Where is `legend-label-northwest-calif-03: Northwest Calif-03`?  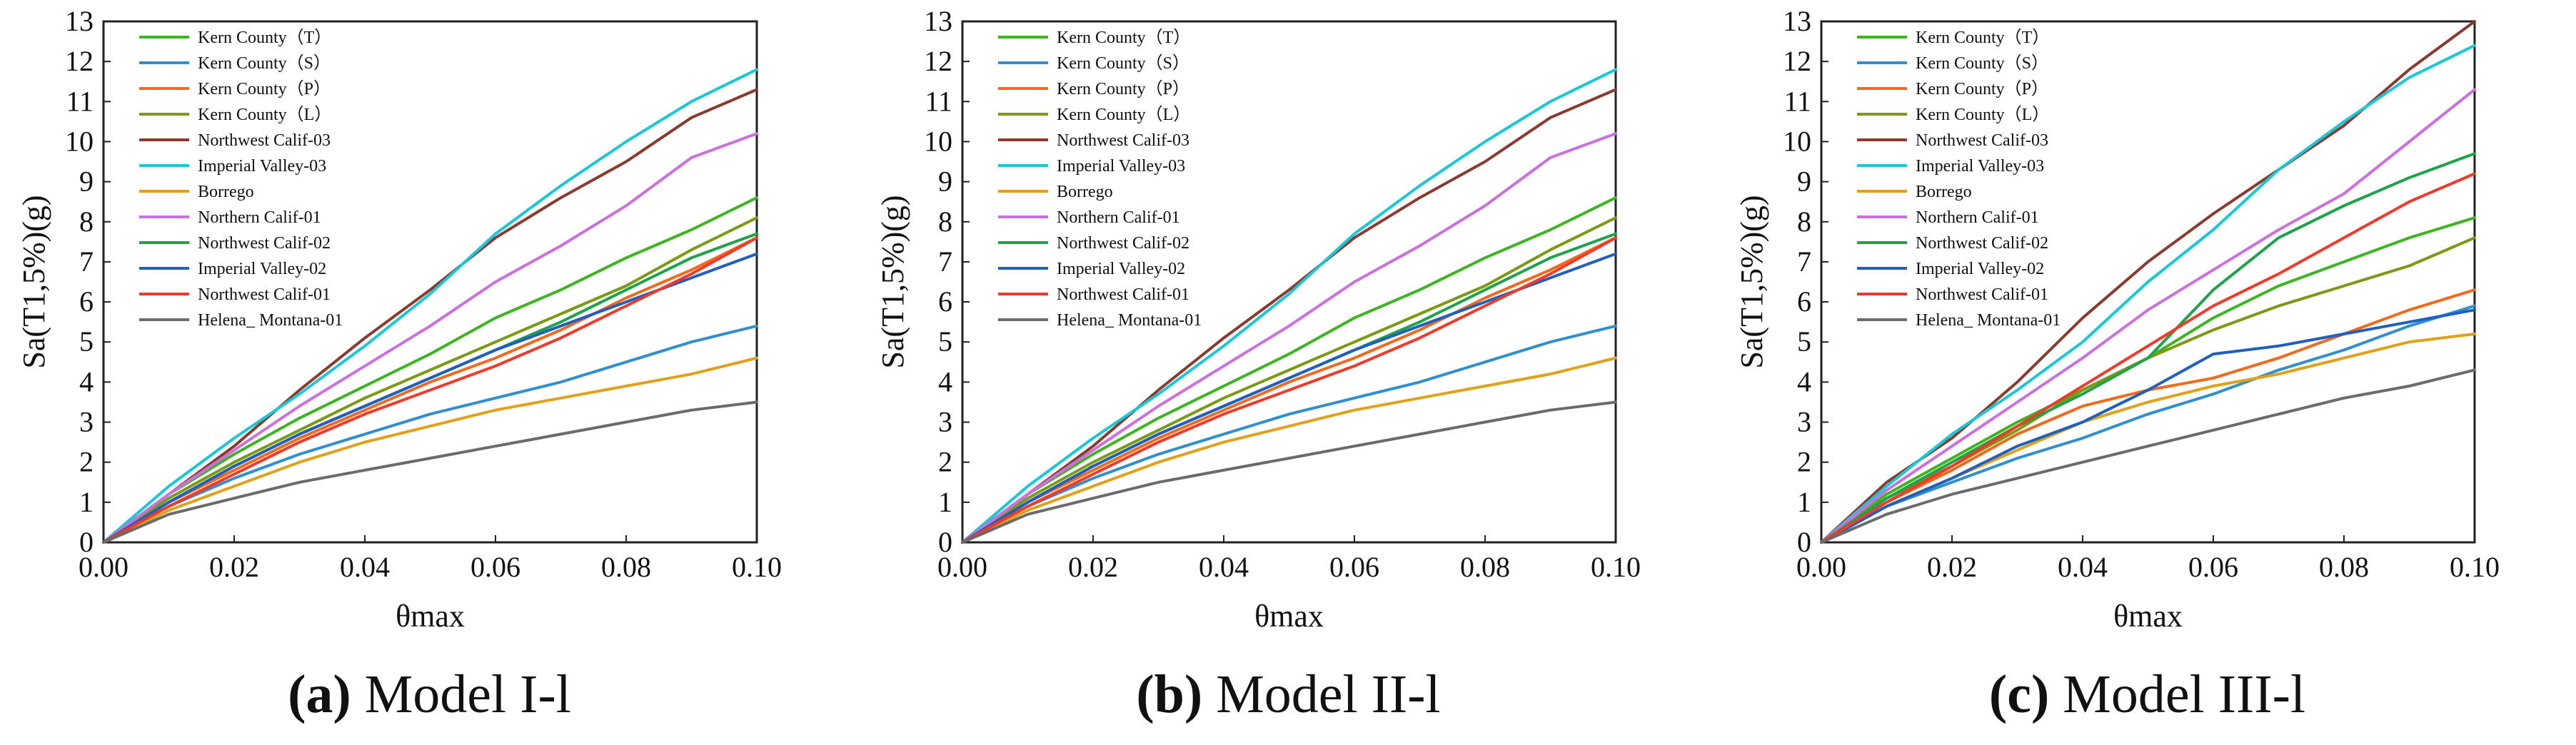
legend-label-northwest-calif-03: Northwest Calif-03 is located at coordinates (1123, 141).